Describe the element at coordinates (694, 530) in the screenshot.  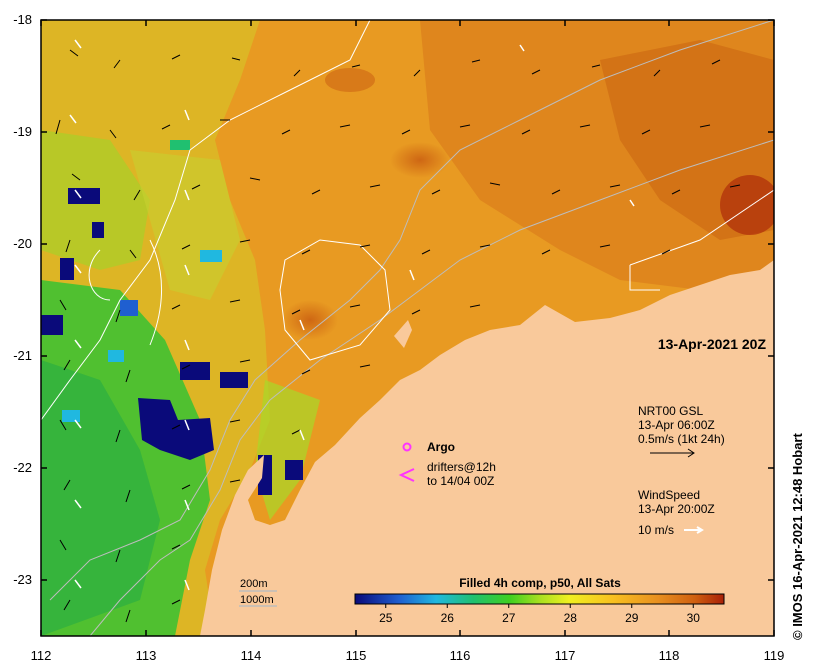
I see `wind-scale-arrow` at that location.